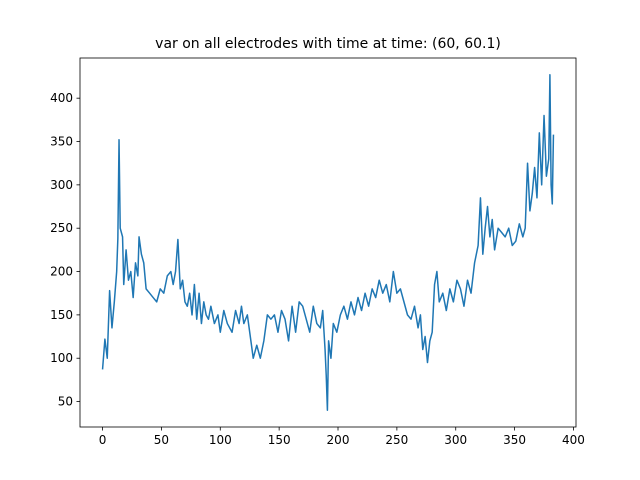 The width and height of the screenshot is (640, 480). I want to click on x-tick-label: 50, so click(161, 440).